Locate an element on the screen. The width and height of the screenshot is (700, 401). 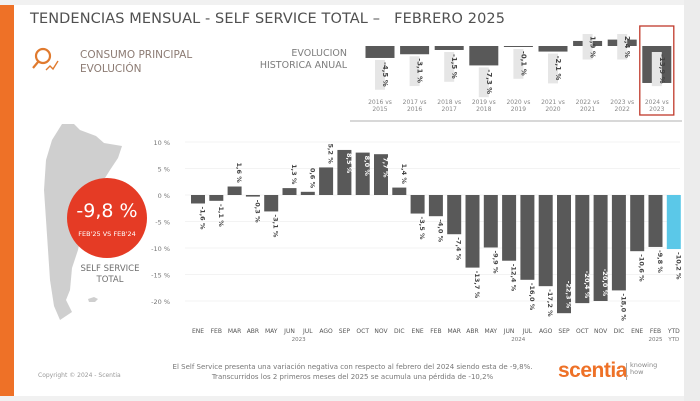
kpi-comparison: FEB'25 VS FEB'24 is located at coordinates (107, 234).